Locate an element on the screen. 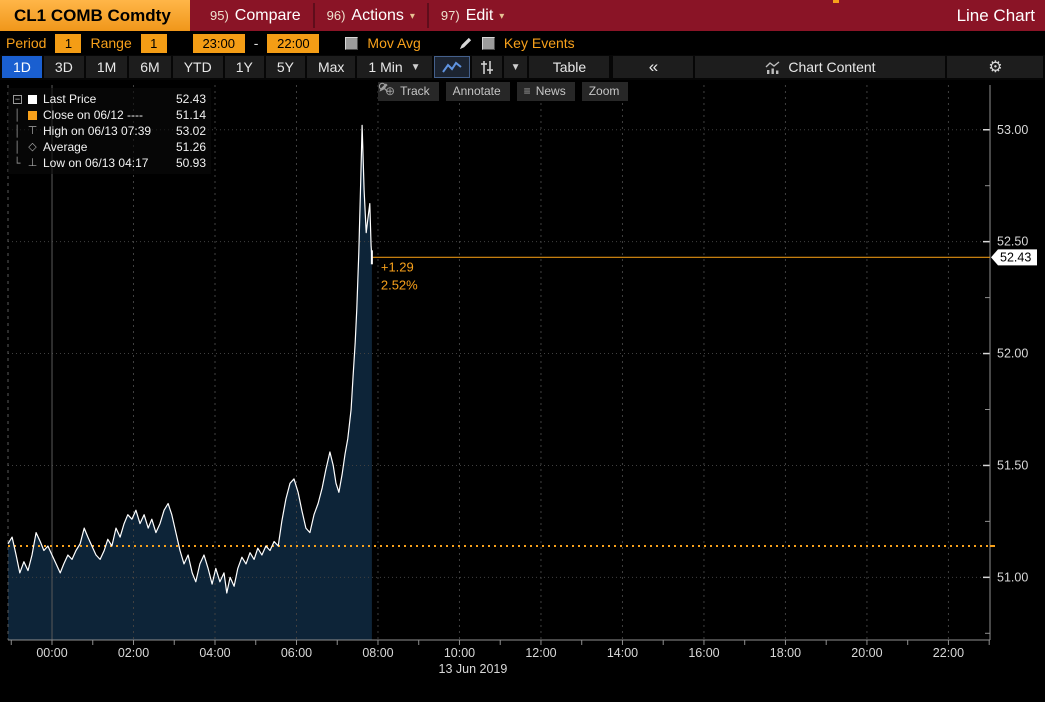 Image resolution: width=1045 pixels, height=702 pixels. chart-content-button: Chart Content is located at coordinates (820, 67).